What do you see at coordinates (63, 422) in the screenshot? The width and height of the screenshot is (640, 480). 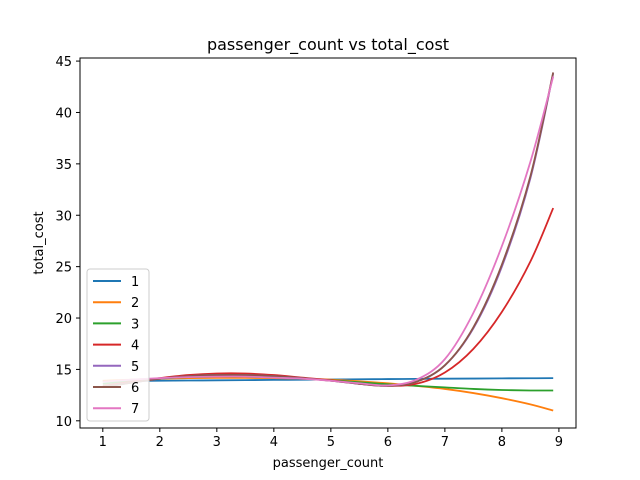 I see `y-tick-label: 10` at bounding box center [63, 422].